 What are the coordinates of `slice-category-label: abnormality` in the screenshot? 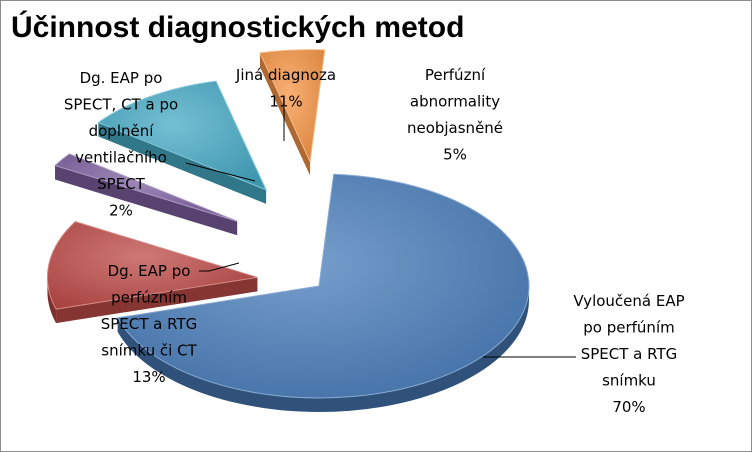 It's located at (455, 102).